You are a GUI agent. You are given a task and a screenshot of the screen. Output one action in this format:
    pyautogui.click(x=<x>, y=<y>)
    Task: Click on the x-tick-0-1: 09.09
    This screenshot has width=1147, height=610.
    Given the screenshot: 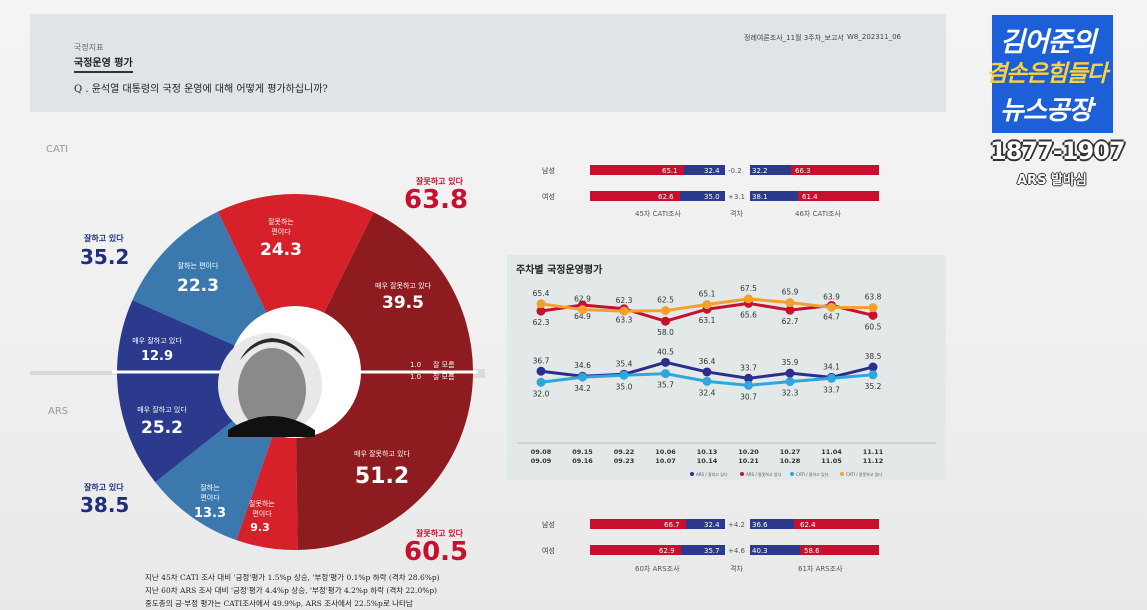 What is the action you would take?
    pyautogui.click(x=541, y=461)
    